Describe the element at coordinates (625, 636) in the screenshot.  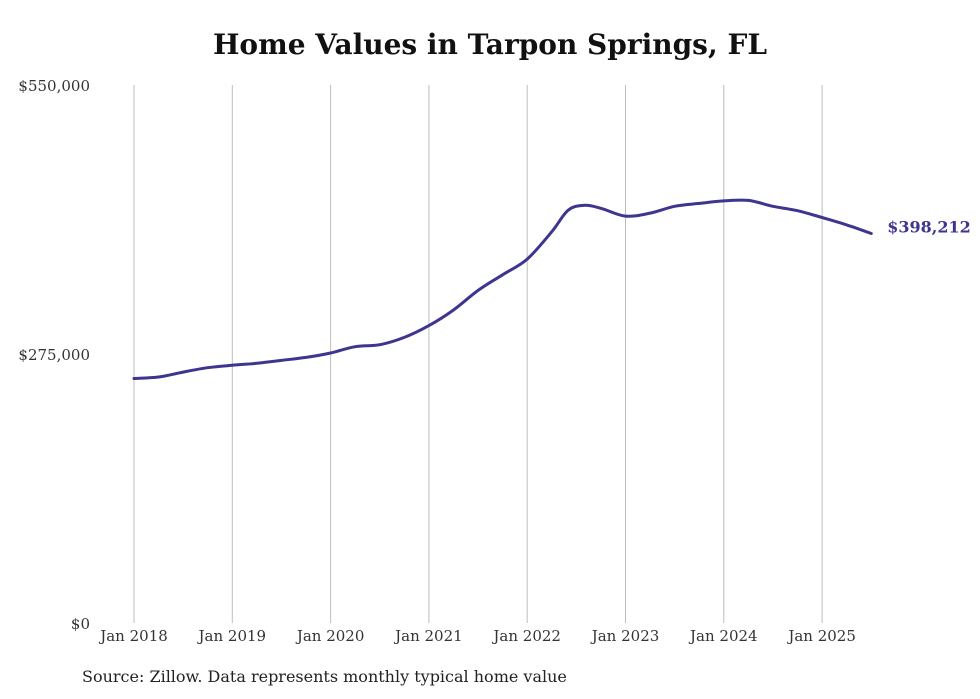
I see `x-tick-label: Jan 2023` at that location.